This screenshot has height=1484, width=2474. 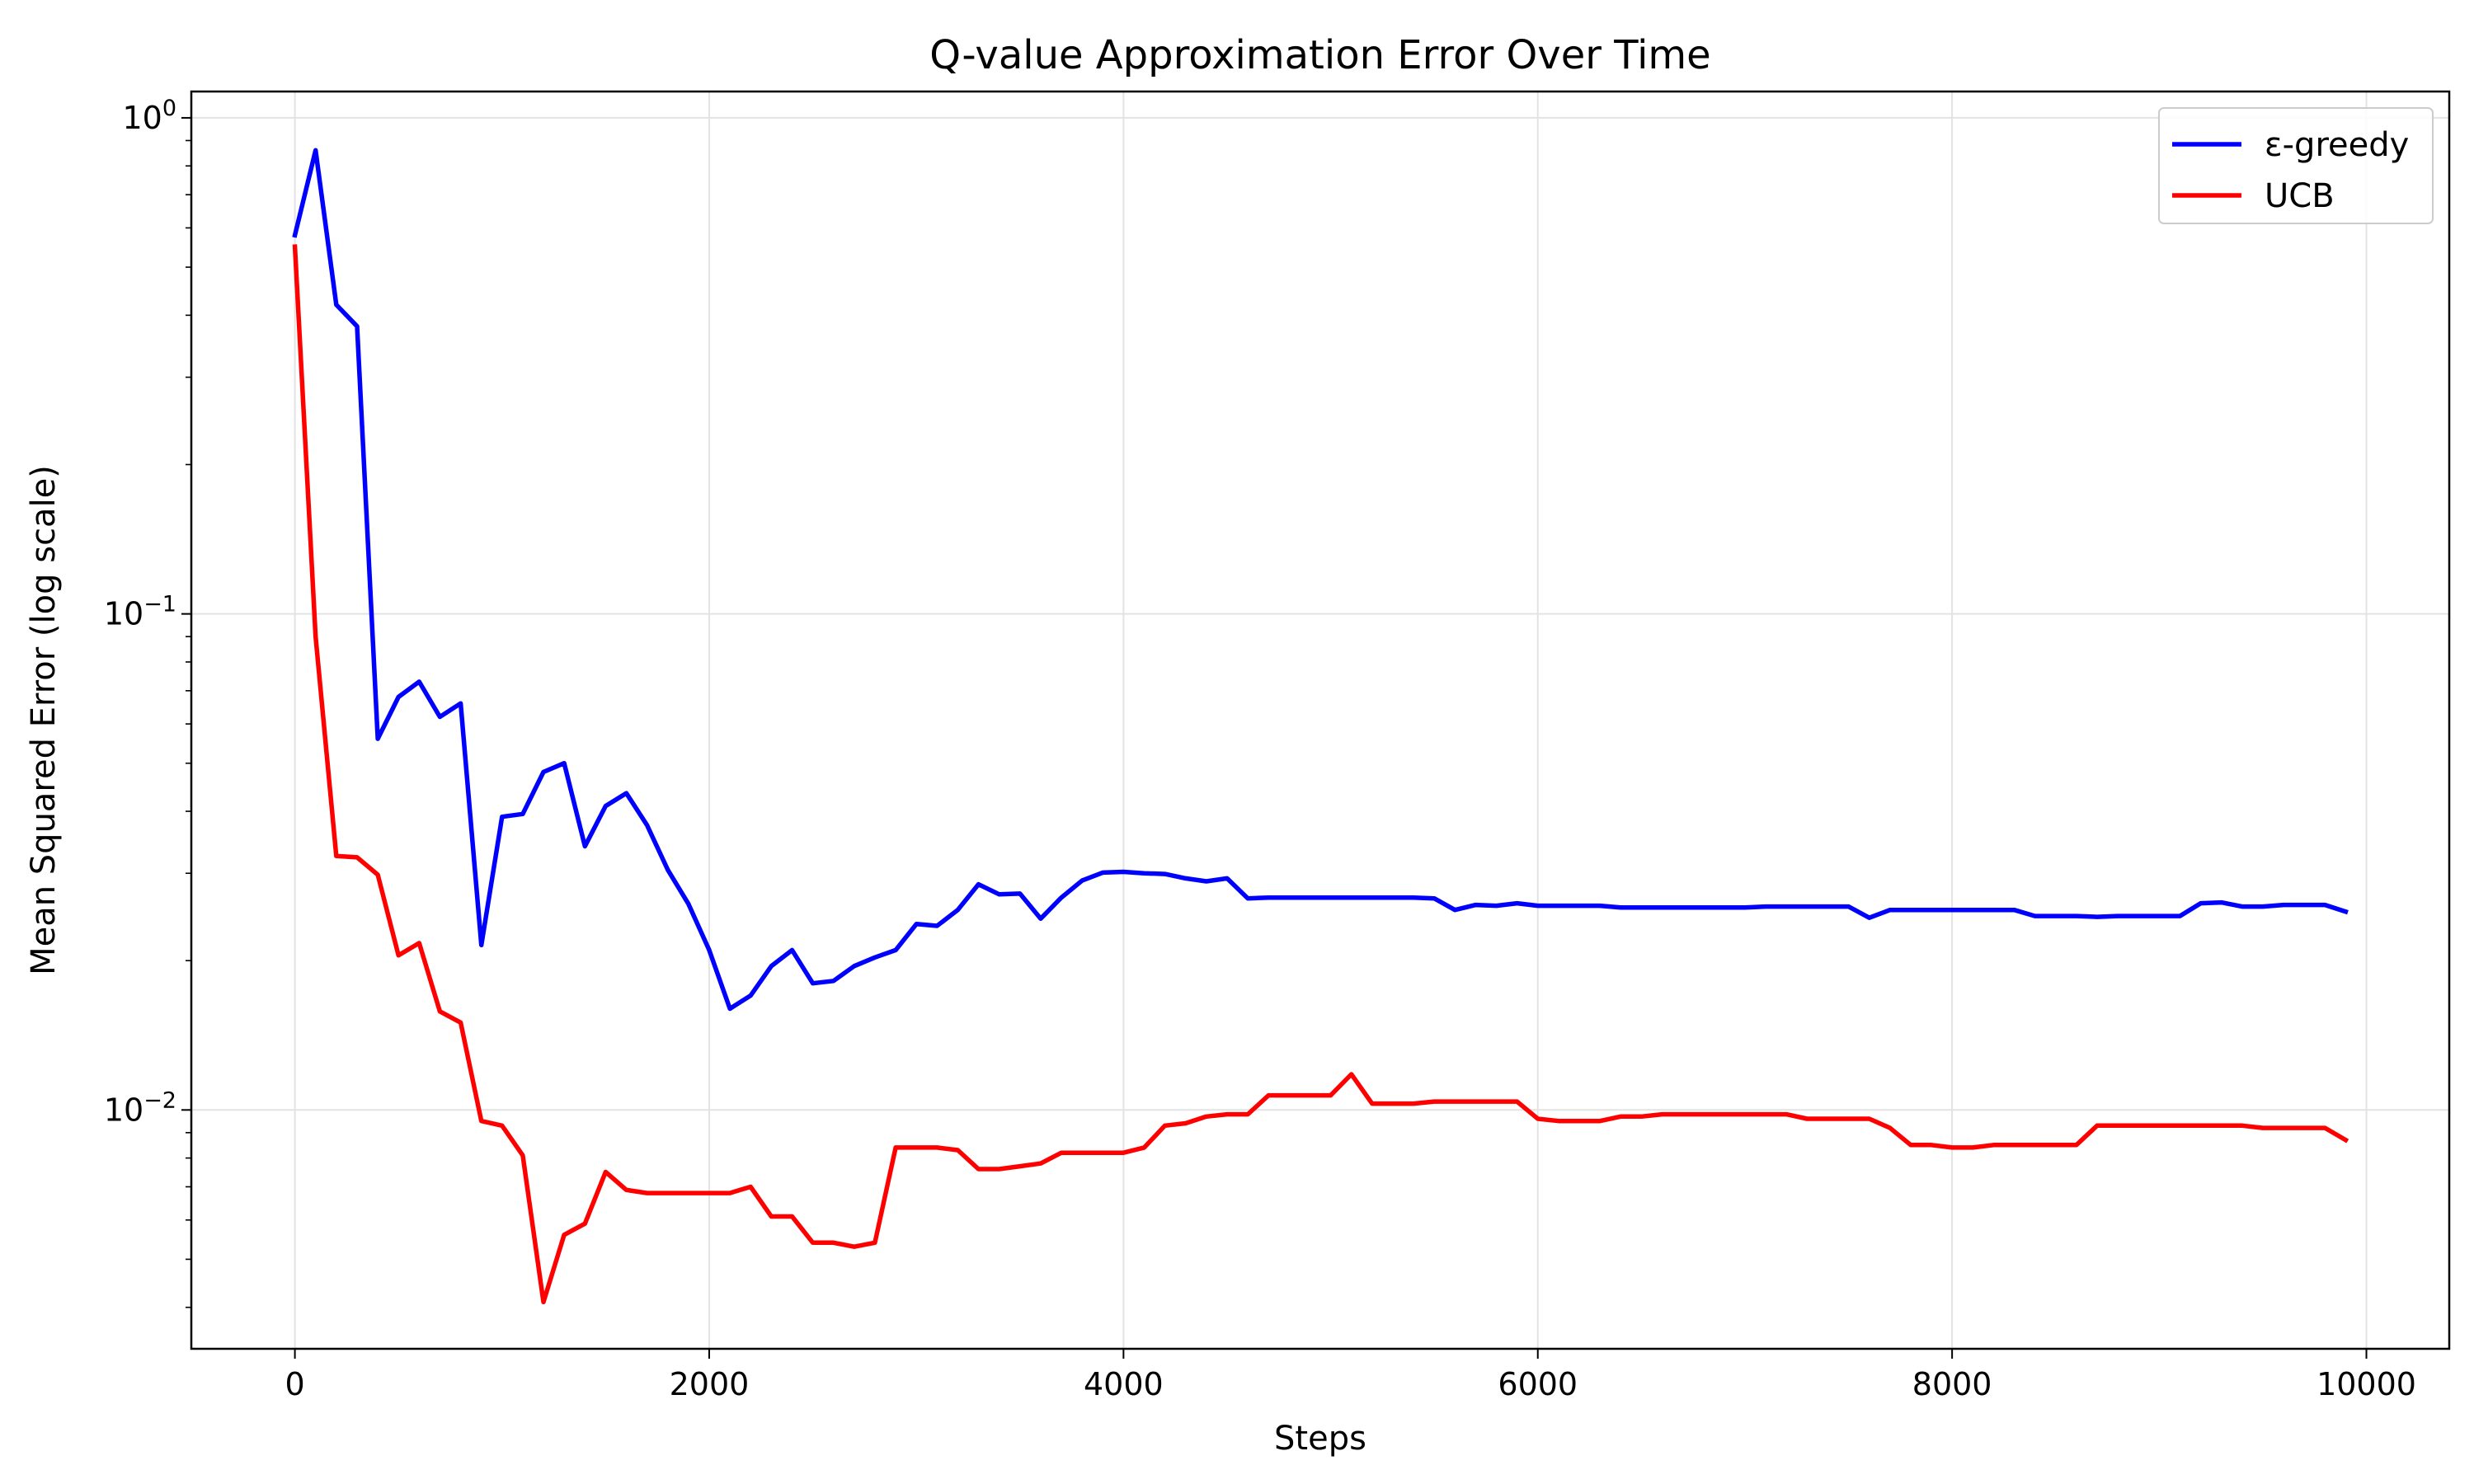 What do you see at coordinates (710, 1384) in the screenshot?
I see `x-tick-label: 2000` at bounding box center [710, 1384].